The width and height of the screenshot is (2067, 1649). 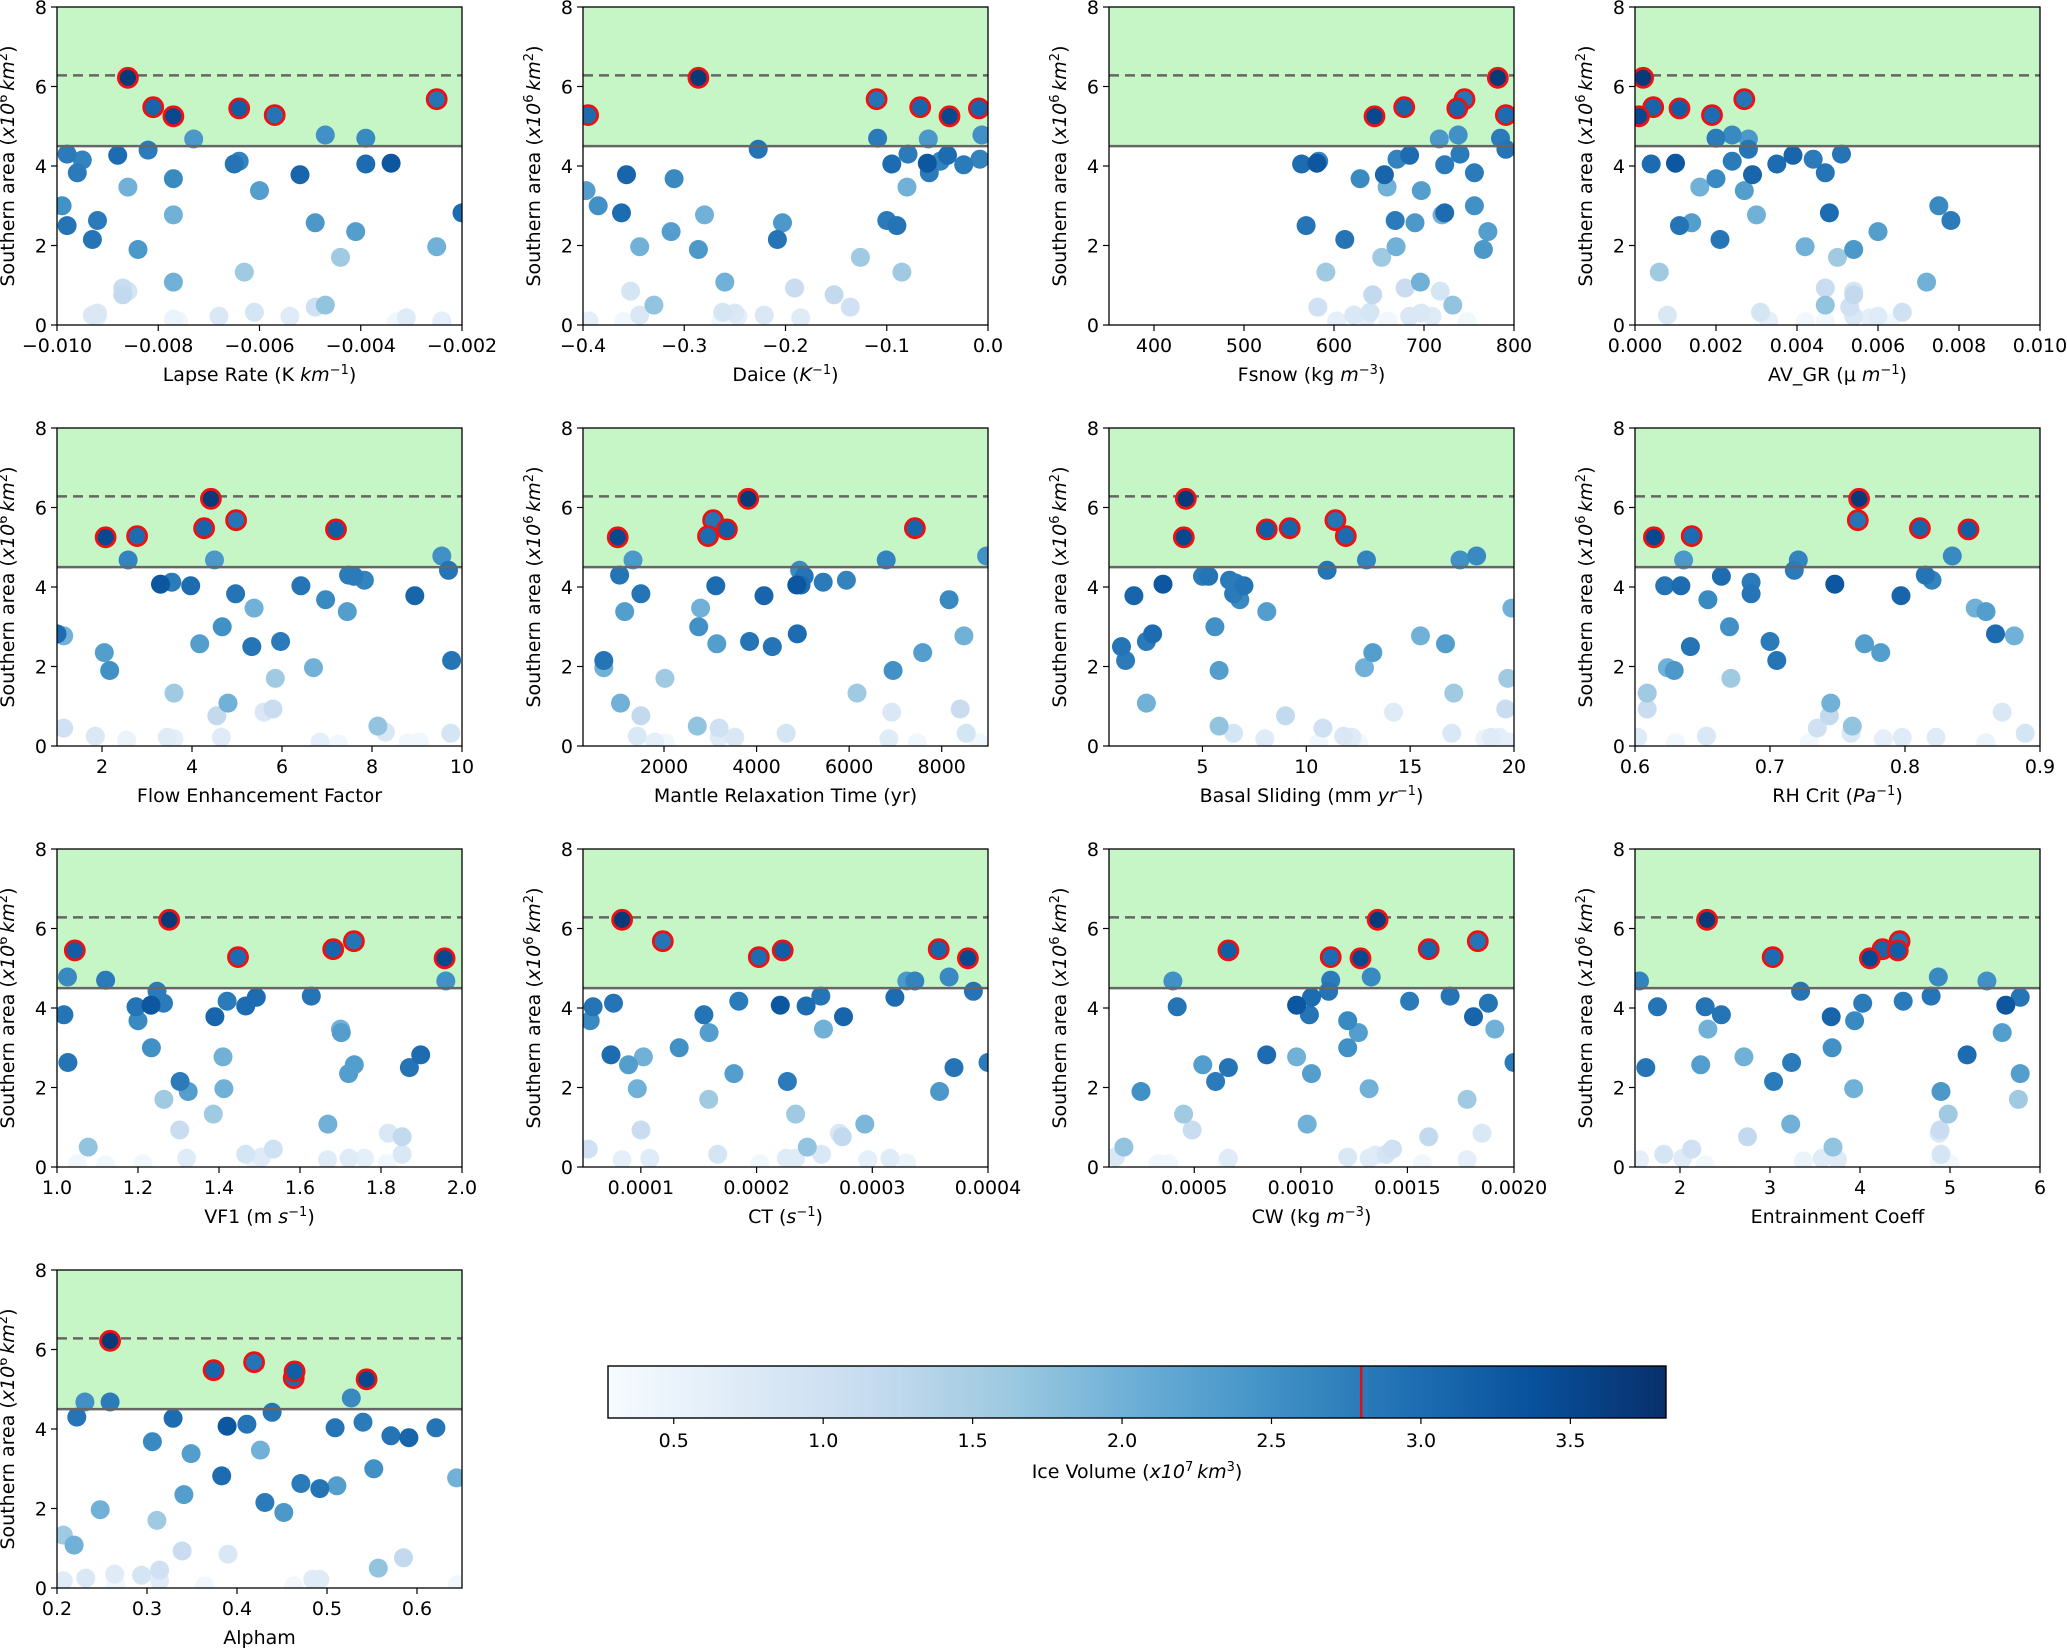 What do you see at coordinates (259, 616) in the screenshot?
I see `points-layer` at bounding box center [259, 616].